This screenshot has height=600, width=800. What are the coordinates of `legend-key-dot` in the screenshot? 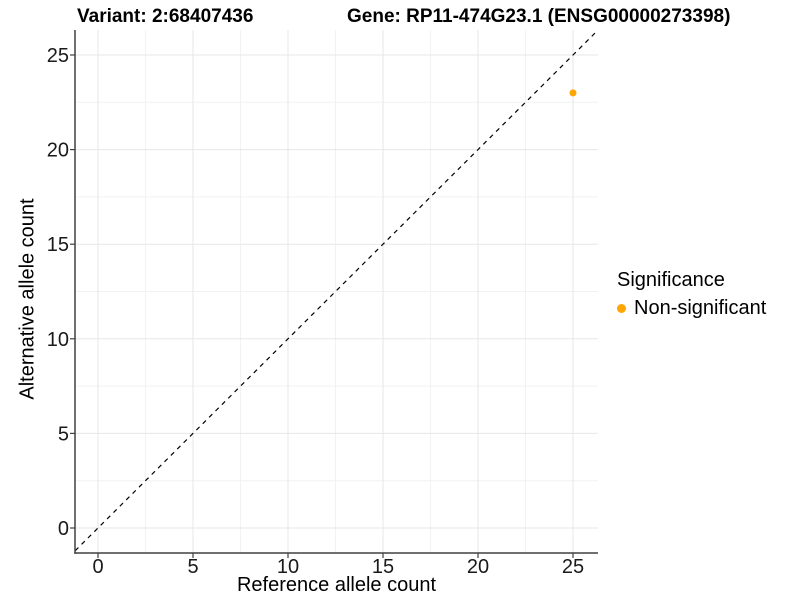 It's located at (621, 308).